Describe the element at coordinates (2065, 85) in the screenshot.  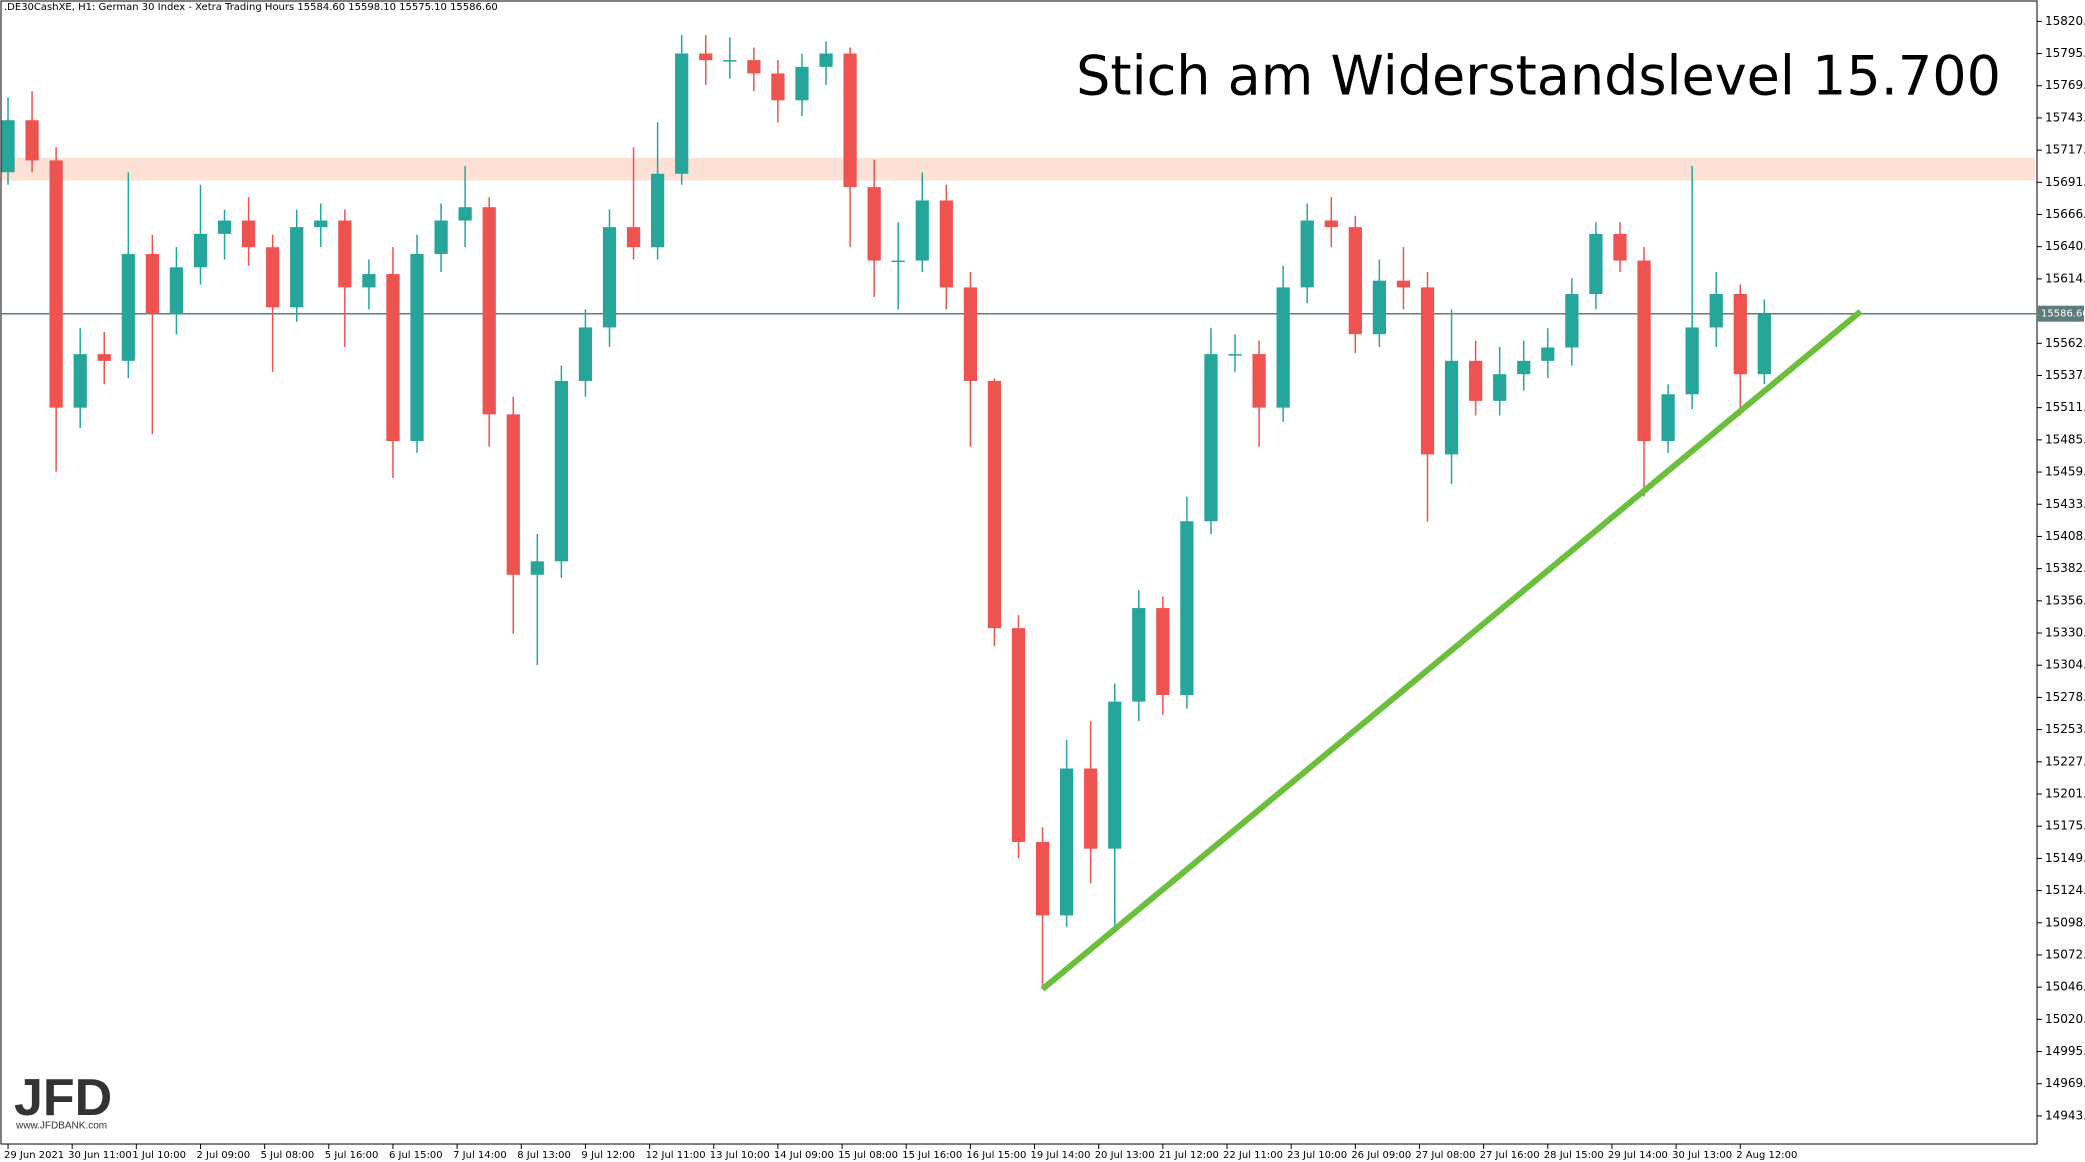
I see `y-tick-label: 15769.37` at that location.